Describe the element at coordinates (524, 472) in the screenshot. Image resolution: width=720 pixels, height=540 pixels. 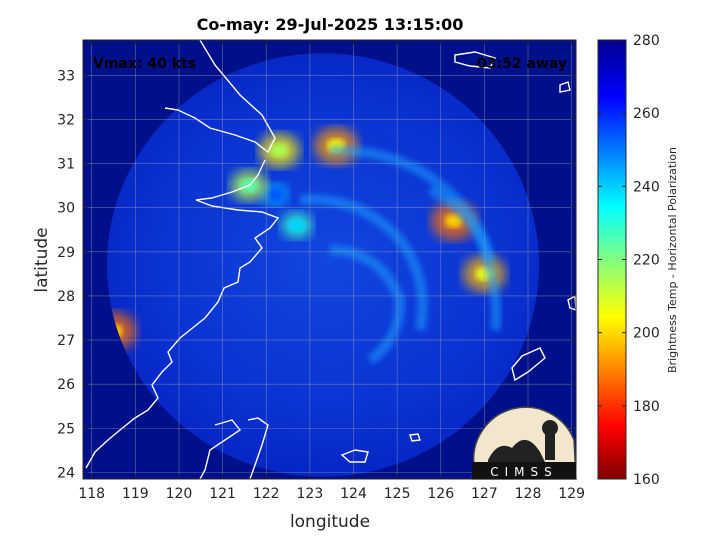
I see `logo-text: CIMSS` at that location.